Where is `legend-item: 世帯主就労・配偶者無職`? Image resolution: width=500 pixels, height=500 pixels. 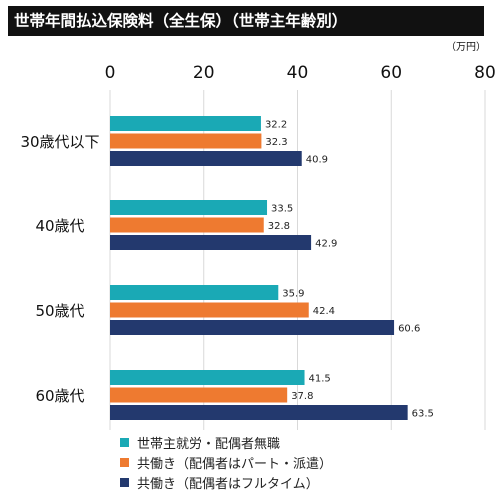 legend-item: 世帯主就労・配偶者無職 is located at coordinates (226, 442).